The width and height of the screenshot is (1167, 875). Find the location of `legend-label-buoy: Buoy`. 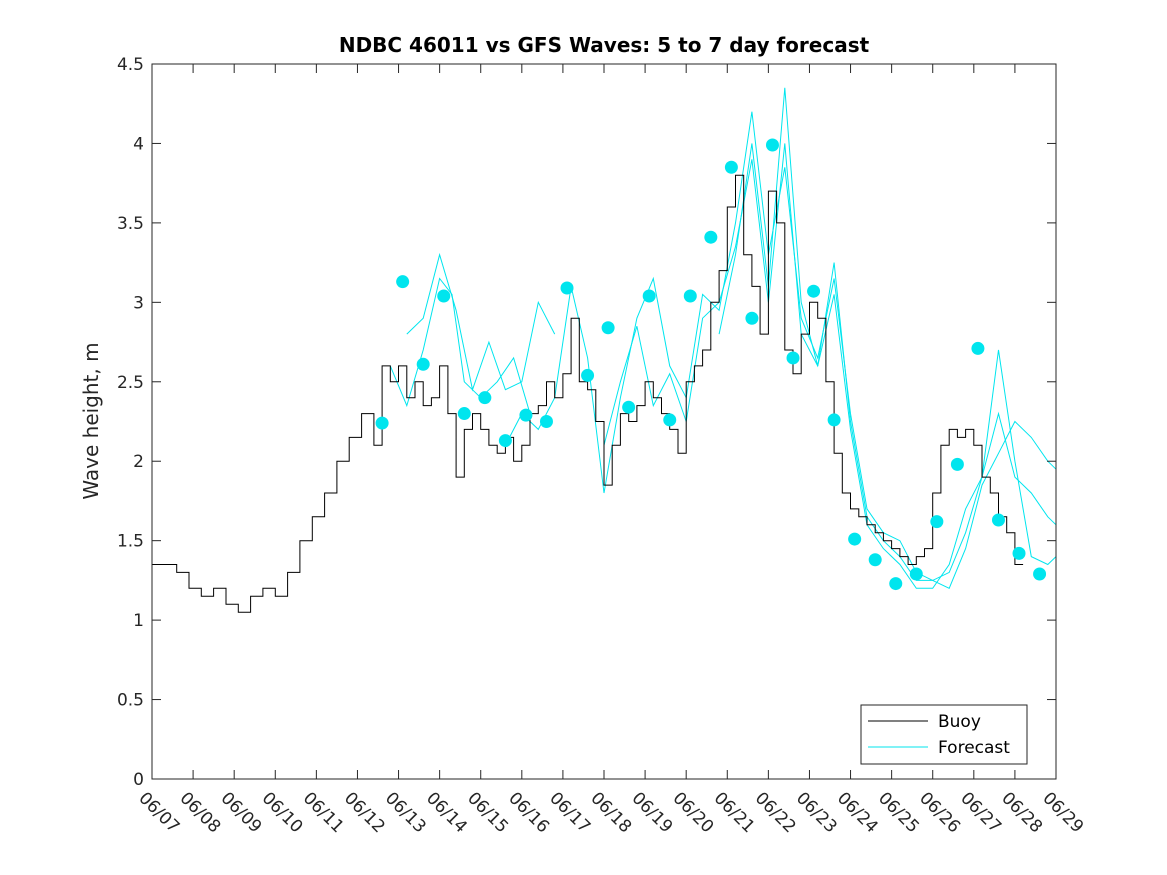

legend-label-buoy: Buoy is located at coordinates (959, 722).